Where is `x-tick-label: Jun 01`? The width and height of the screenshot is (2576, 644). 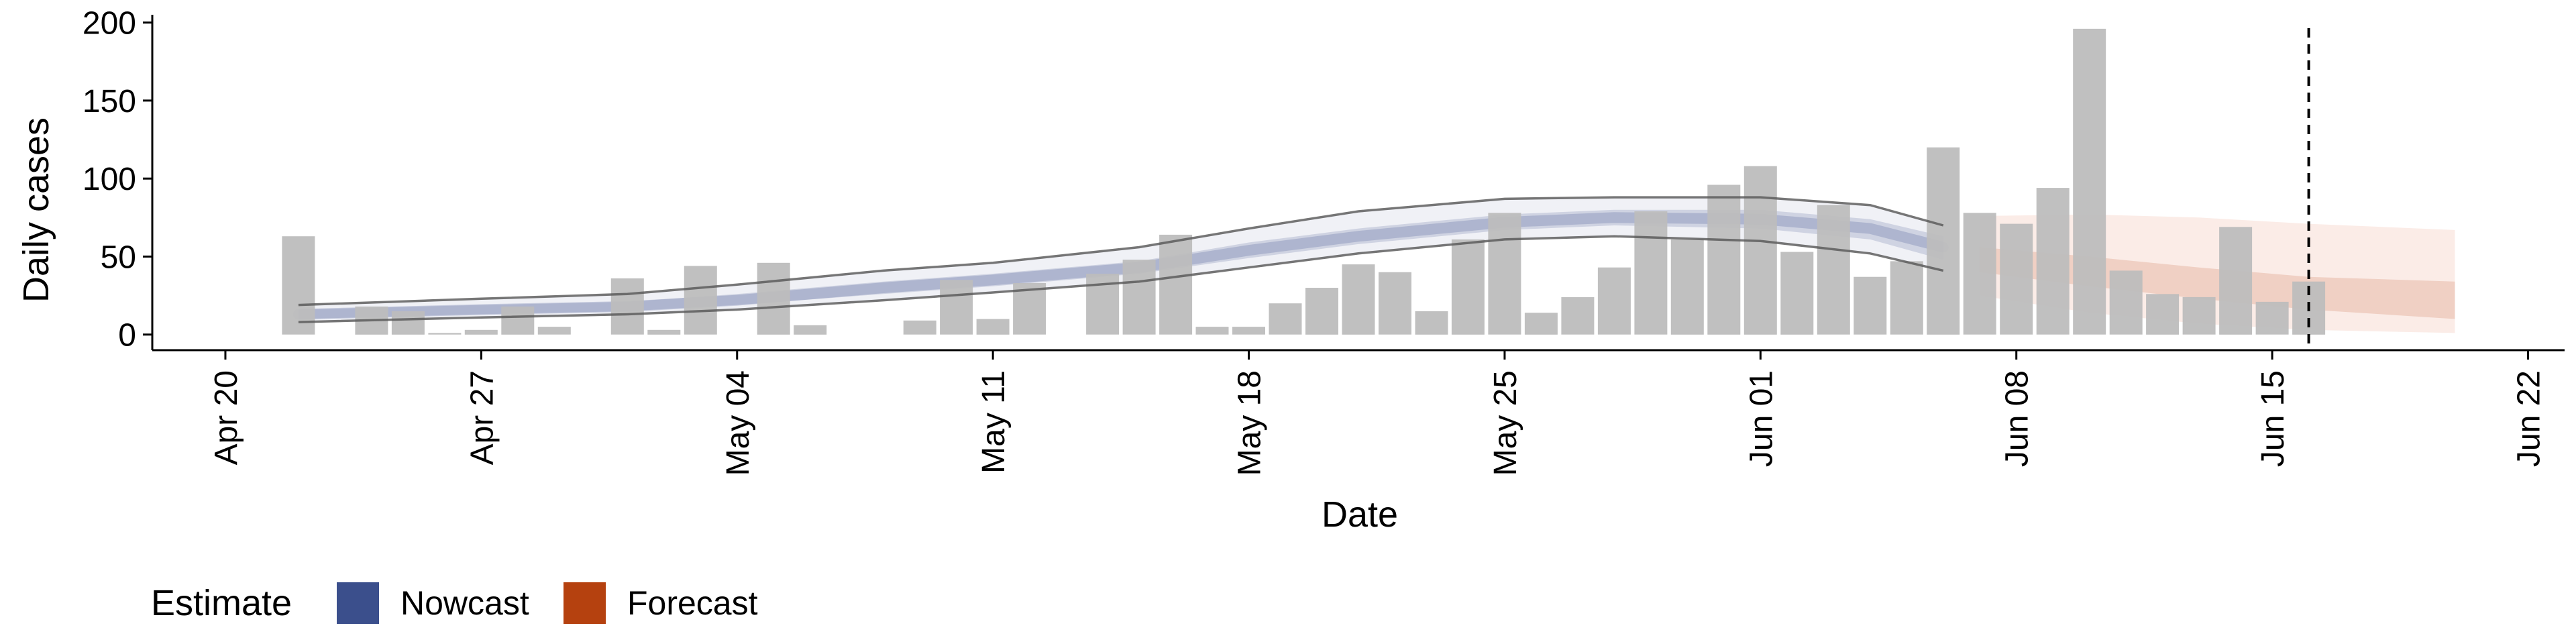
x-tick-label: Jun 01 is located at coordinates (1761, 418).